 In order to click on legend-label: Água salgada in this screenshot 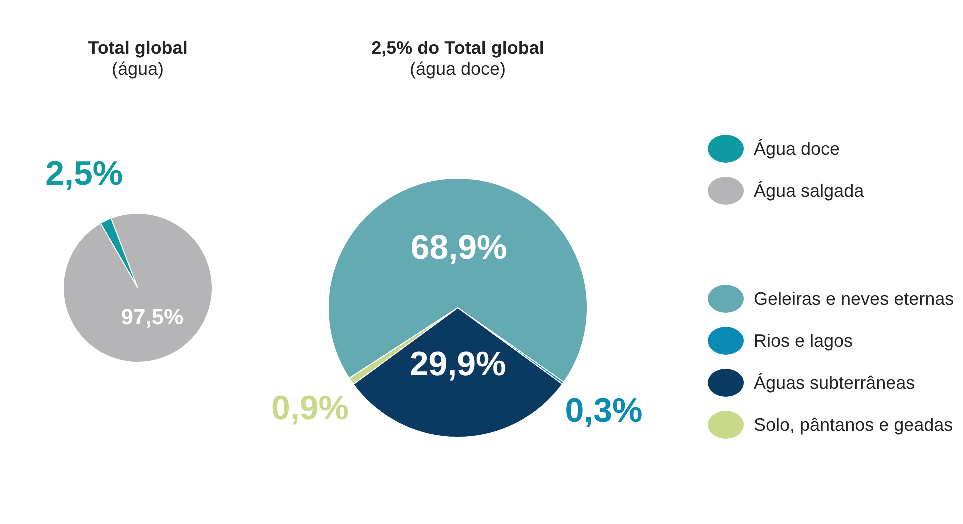, I will do `click(809, 191)`.